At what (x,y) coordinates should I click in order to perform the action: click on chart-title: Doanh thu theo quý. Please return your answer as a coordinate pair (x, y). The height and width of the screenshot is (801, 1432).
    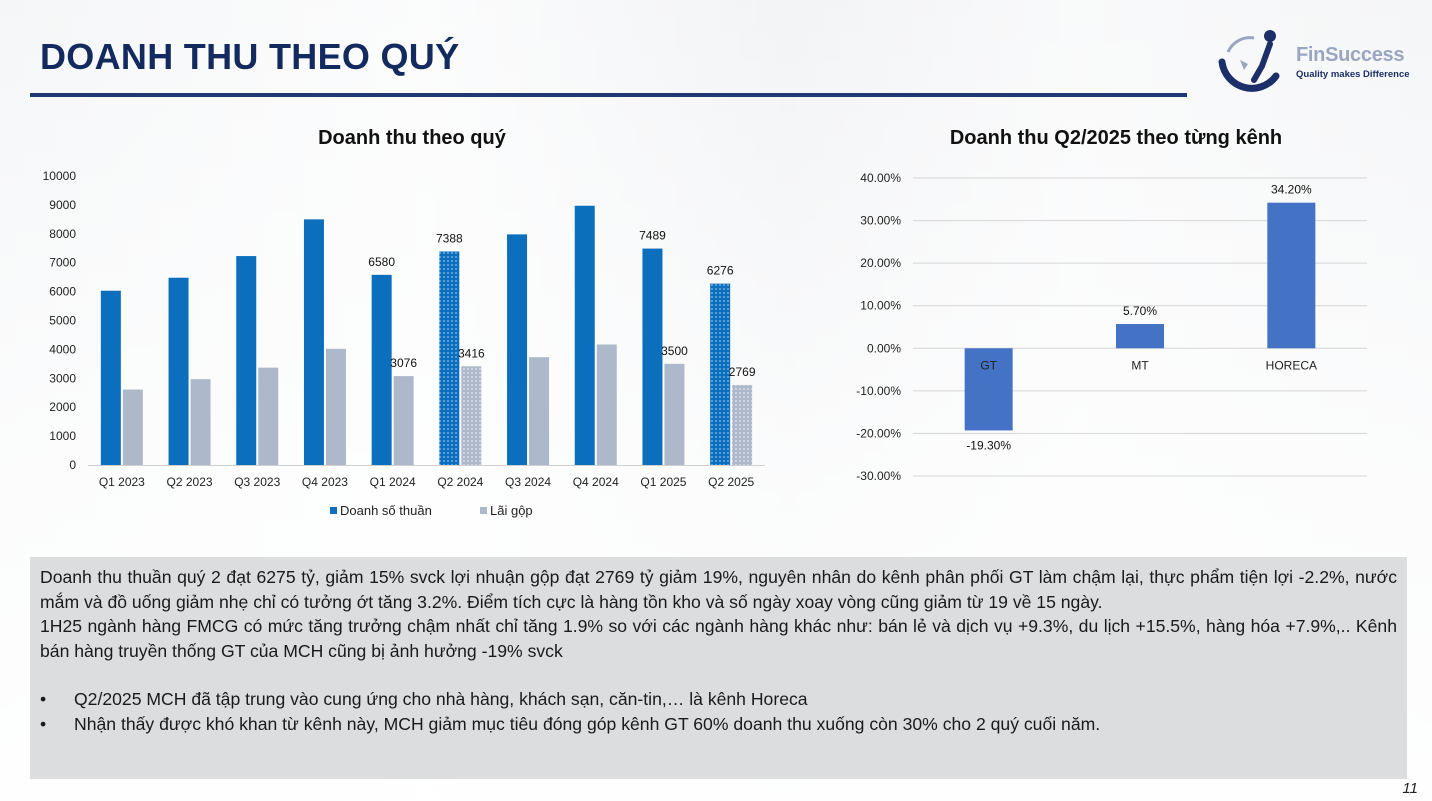
    Looking at the image, I should click on (412, 138).